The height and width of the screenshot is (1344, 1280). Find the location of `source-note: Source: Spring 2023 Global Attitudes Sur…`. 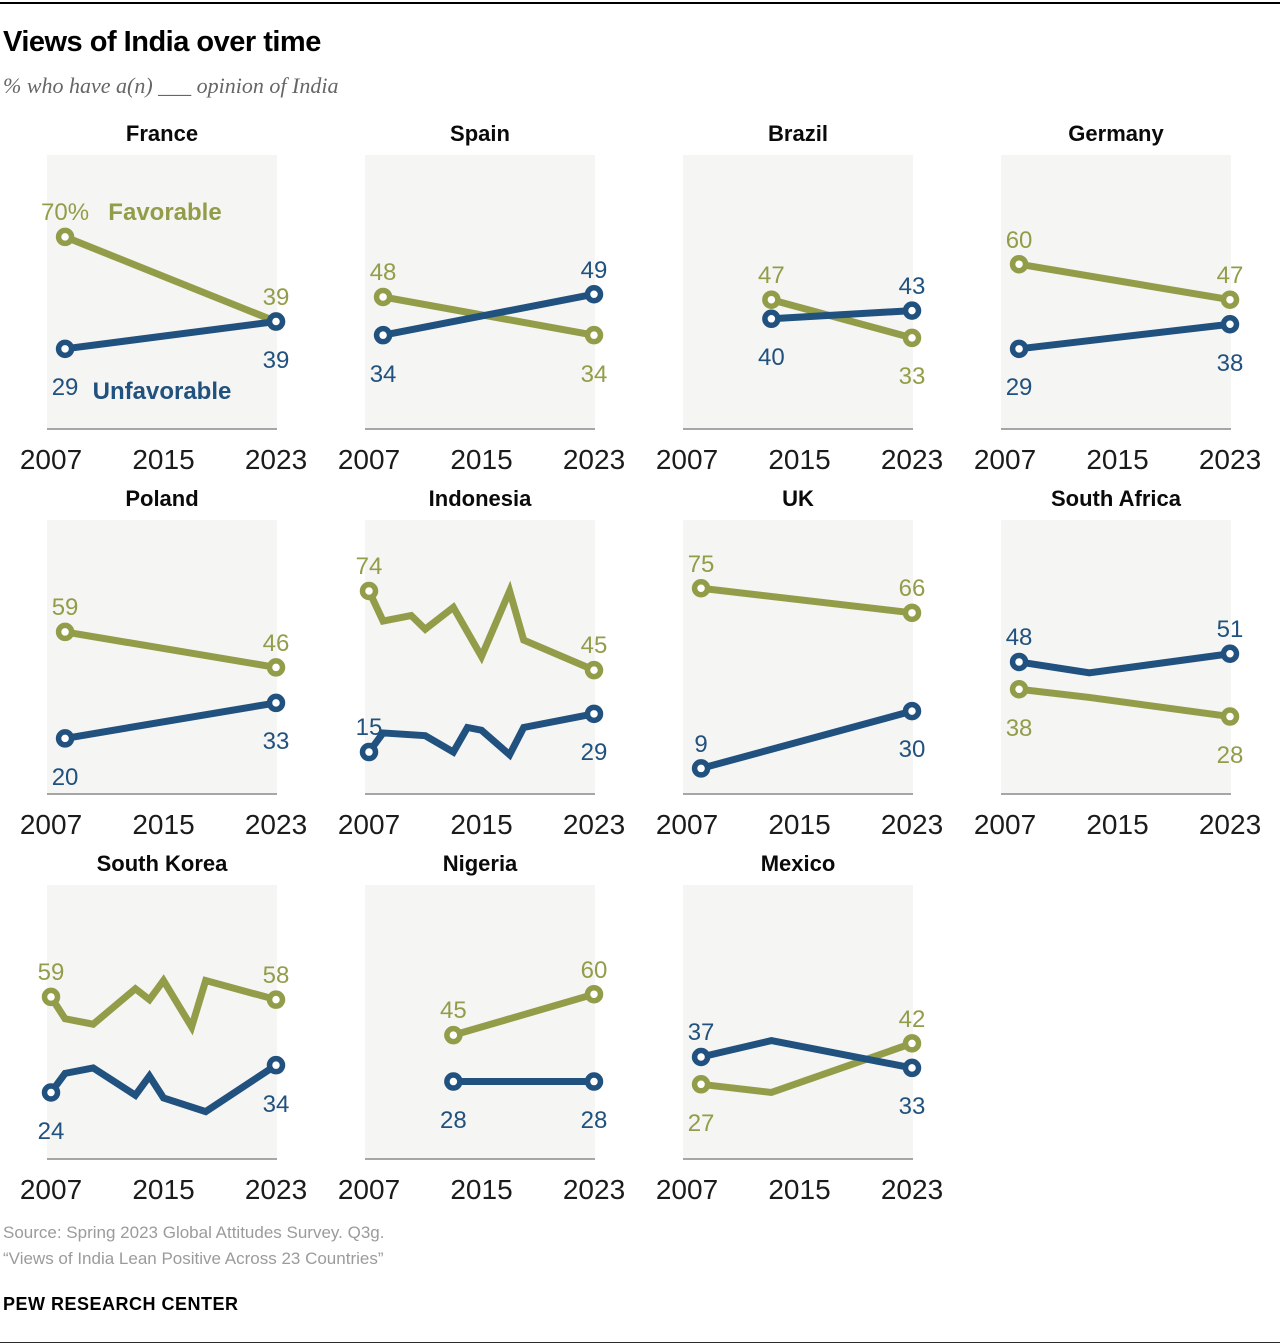

source-note: Source: Spring 2023 Global Attitudes Sur… is located at coordinates (641, 1246).